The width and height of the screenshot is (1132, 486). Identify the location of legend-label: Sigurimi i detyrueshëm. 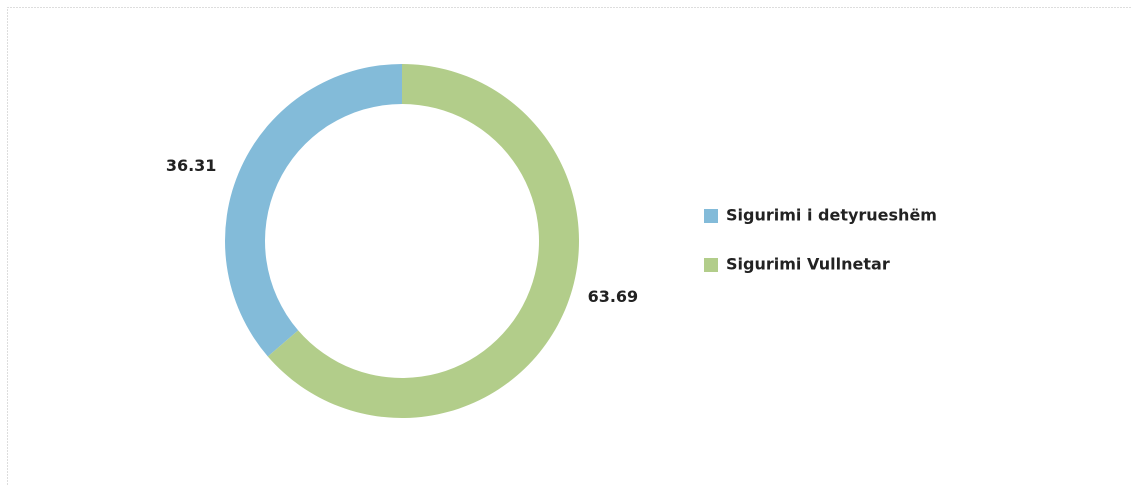
(831, 215).